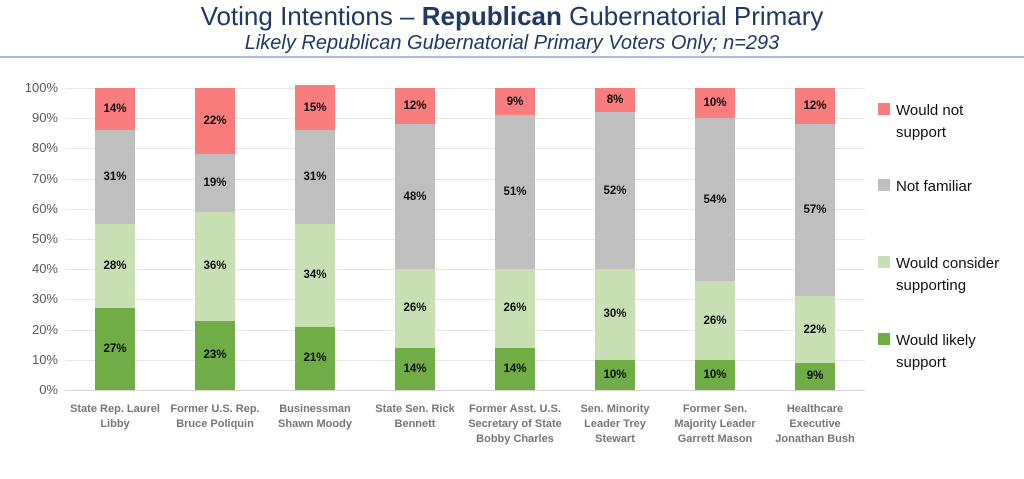 The width and height of the screenshot is (1024, 479). I want to click on bar-segment-would-not-support: 8%, so click(615, 100).